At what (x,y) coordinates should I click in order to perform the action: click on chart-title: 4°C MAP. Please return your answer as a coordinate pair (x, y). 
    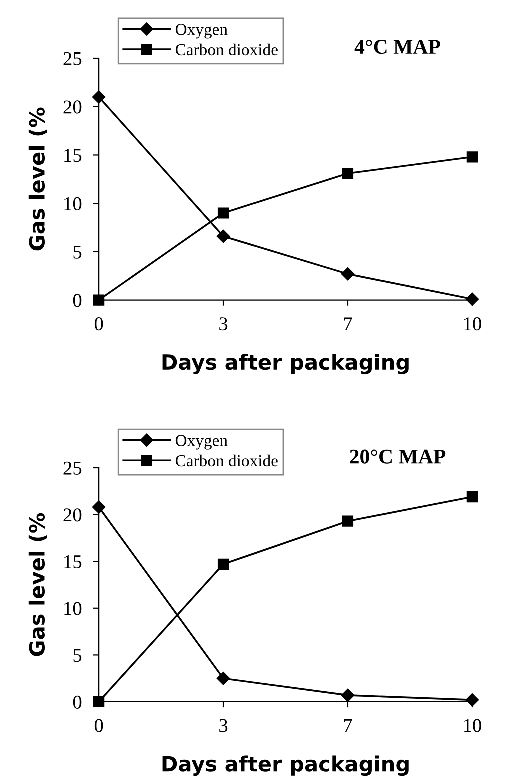
    Looking at the image, I should click on (397, 47).